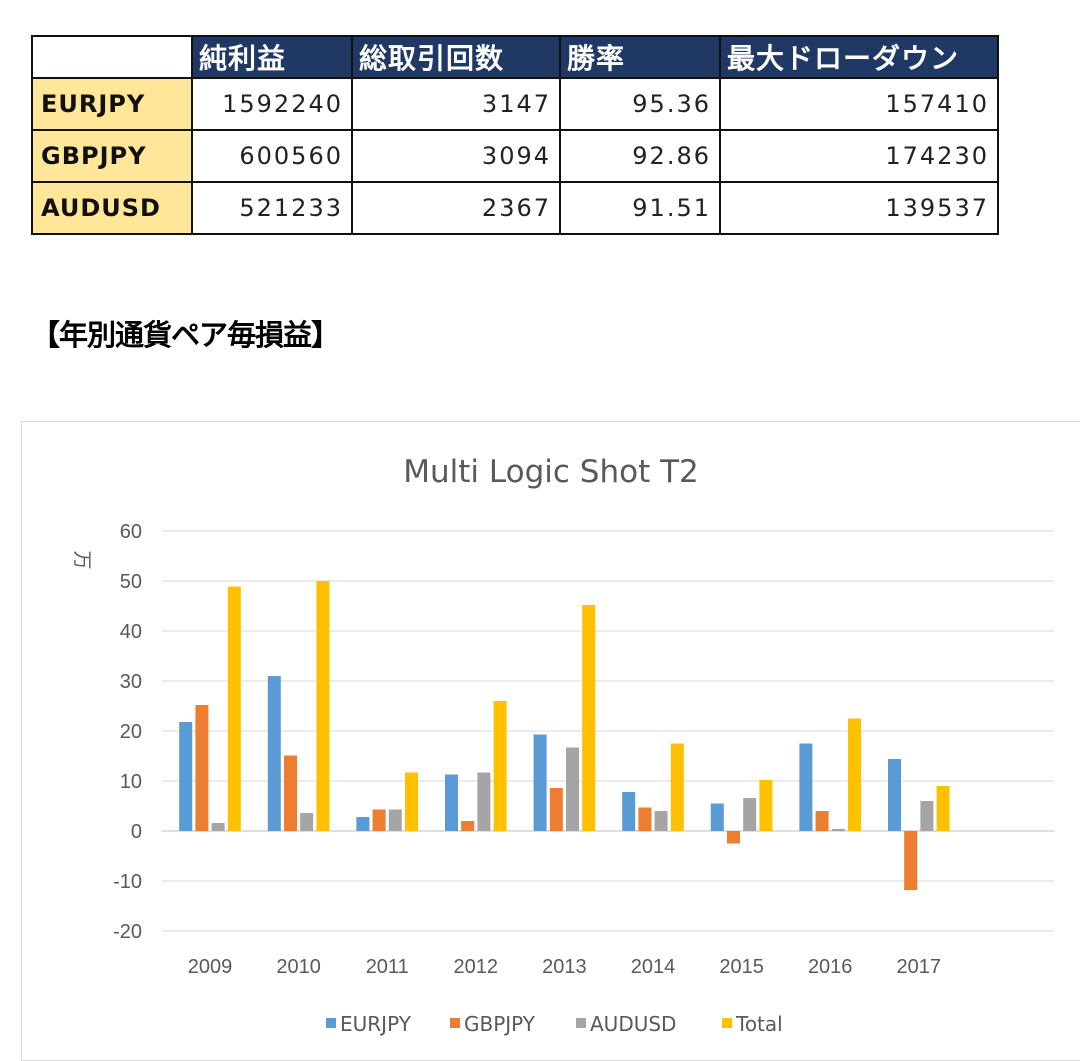 Image resolution: width=1080 pixels, height=1061 pixels. I want to click on y-tick-label: 50, so click(131, 582).